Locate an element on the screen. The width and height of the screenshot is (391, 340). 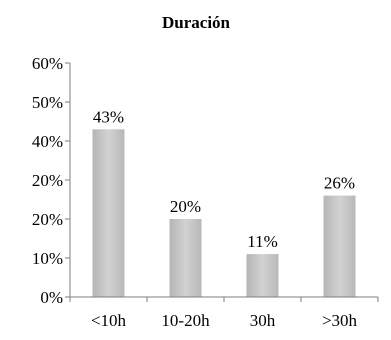
x-tick-label: 10-20h is located at coordinates (185, 320).